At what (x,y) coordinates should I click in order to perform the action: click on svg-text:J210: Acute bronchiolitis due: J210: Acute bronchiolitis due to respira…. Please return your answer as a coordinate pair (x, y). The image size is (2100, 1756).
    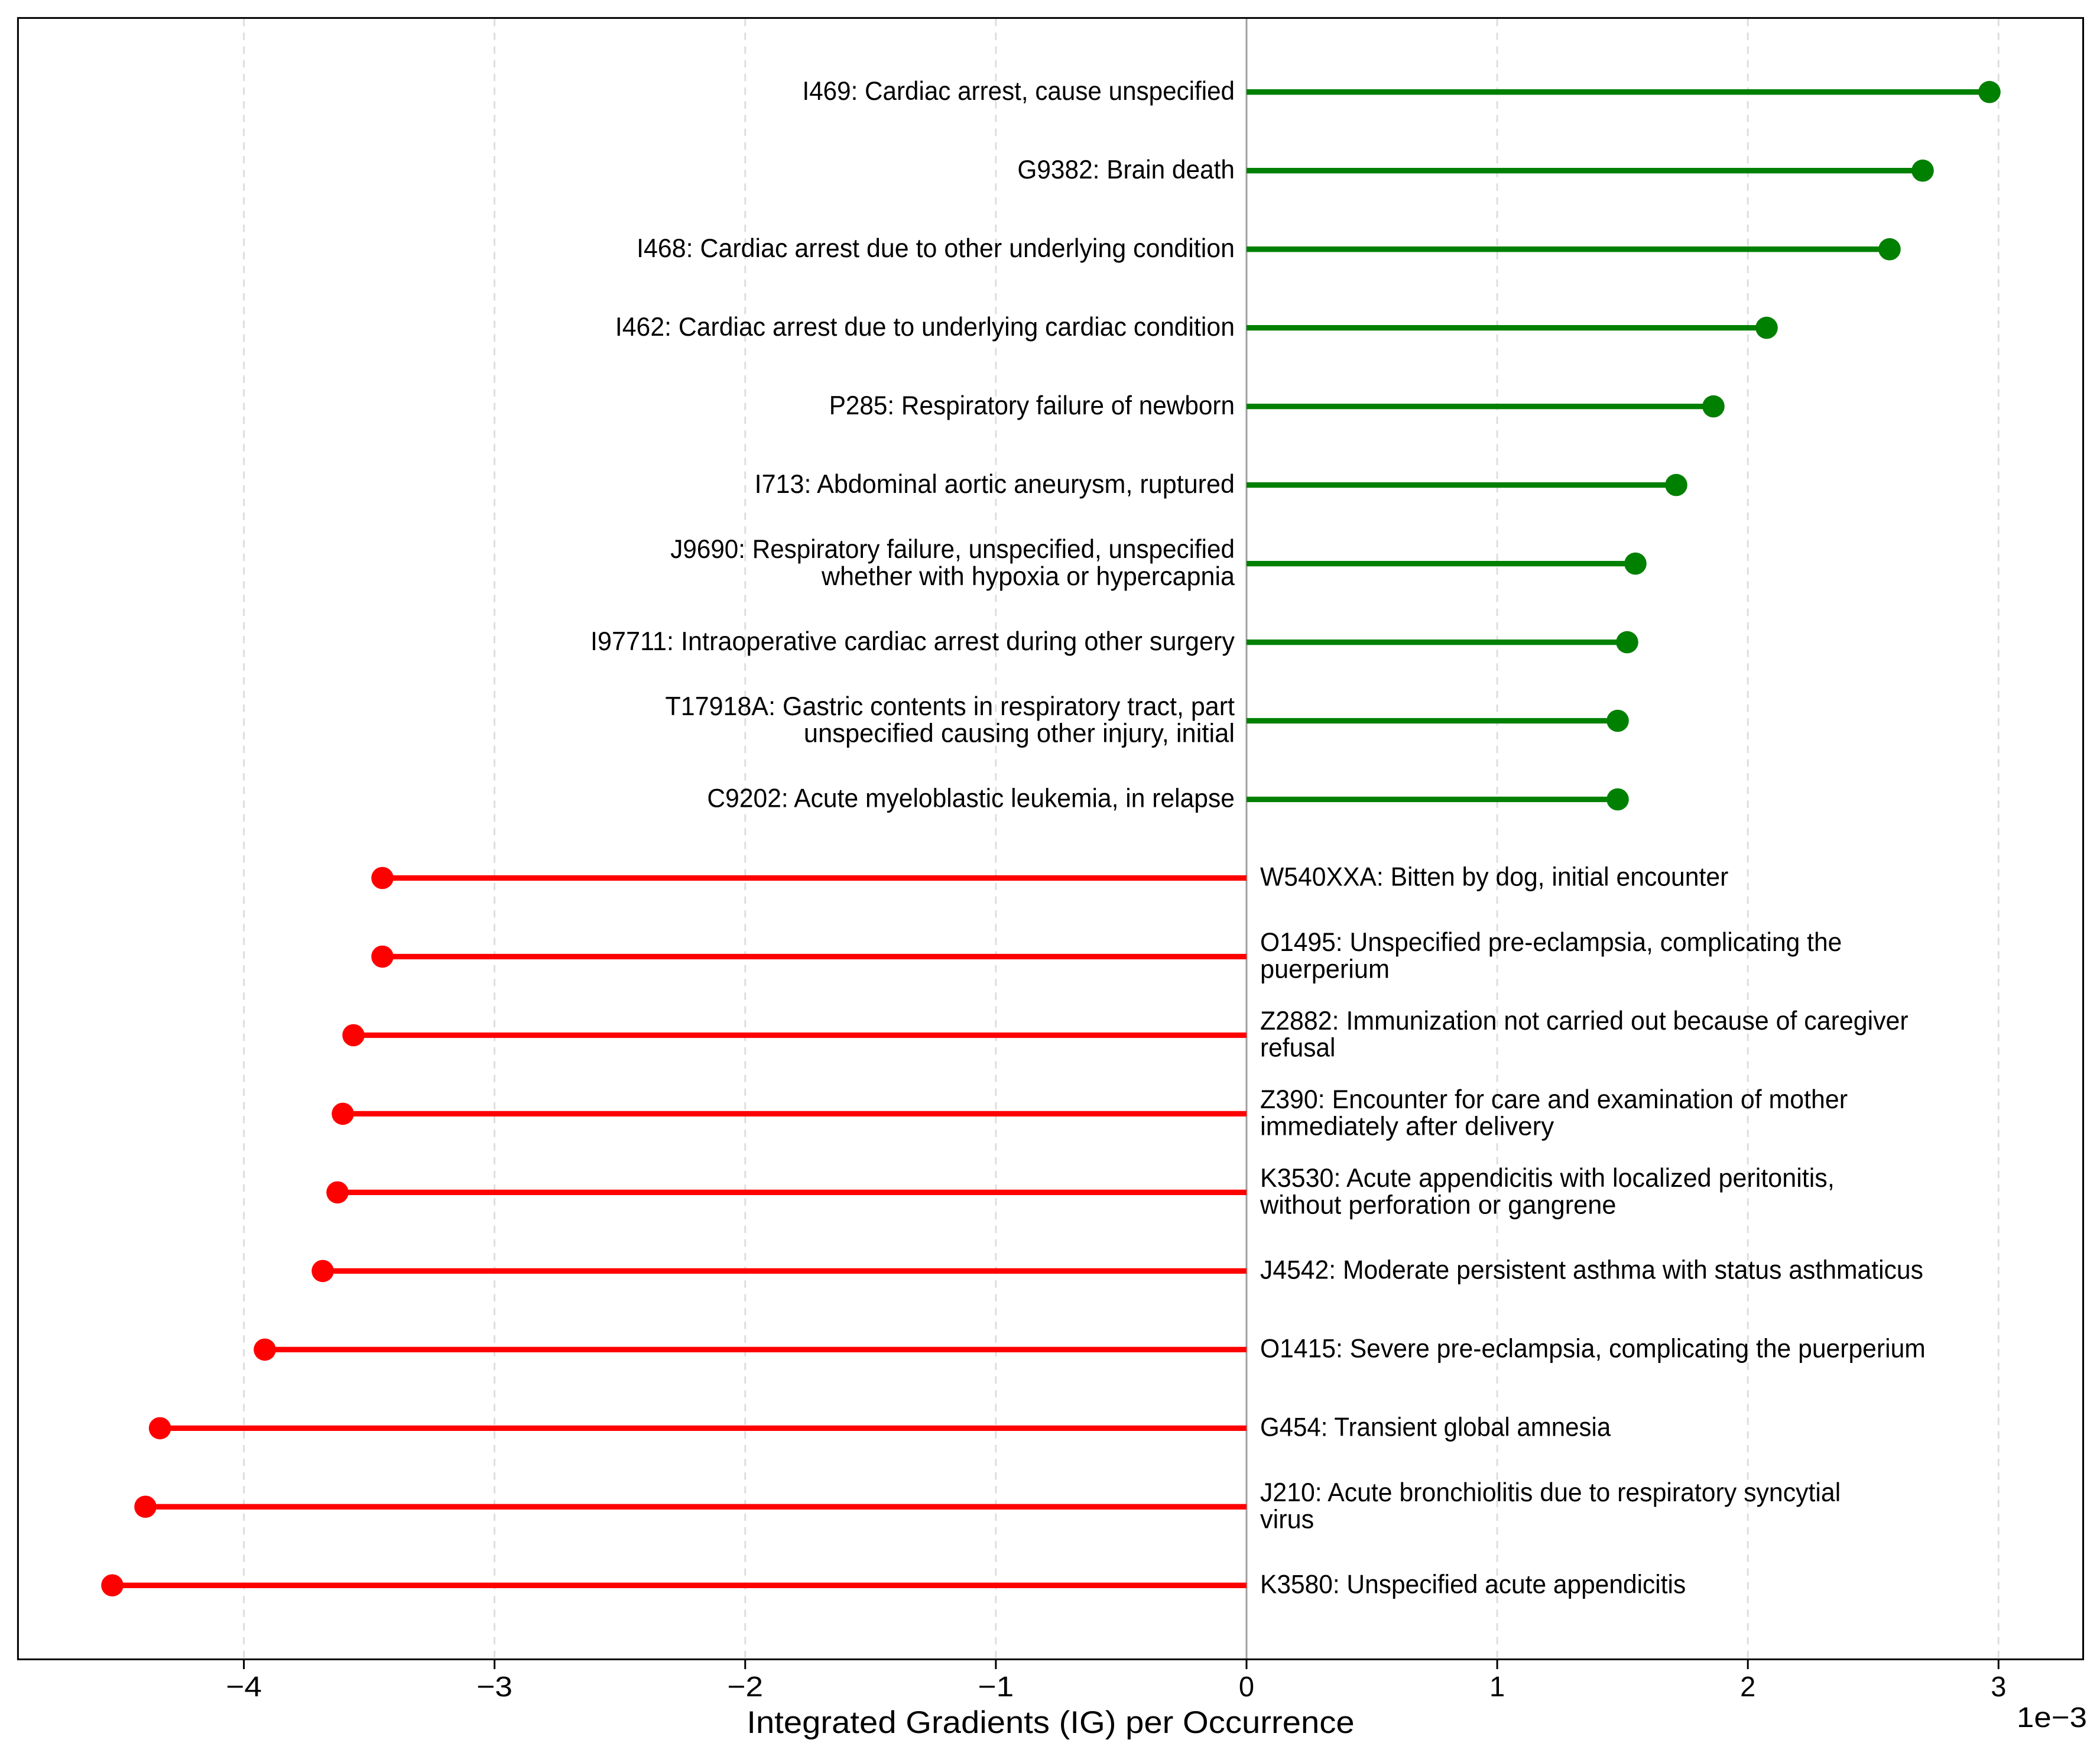
    Looking at the image, I should click on (1550, 1492).